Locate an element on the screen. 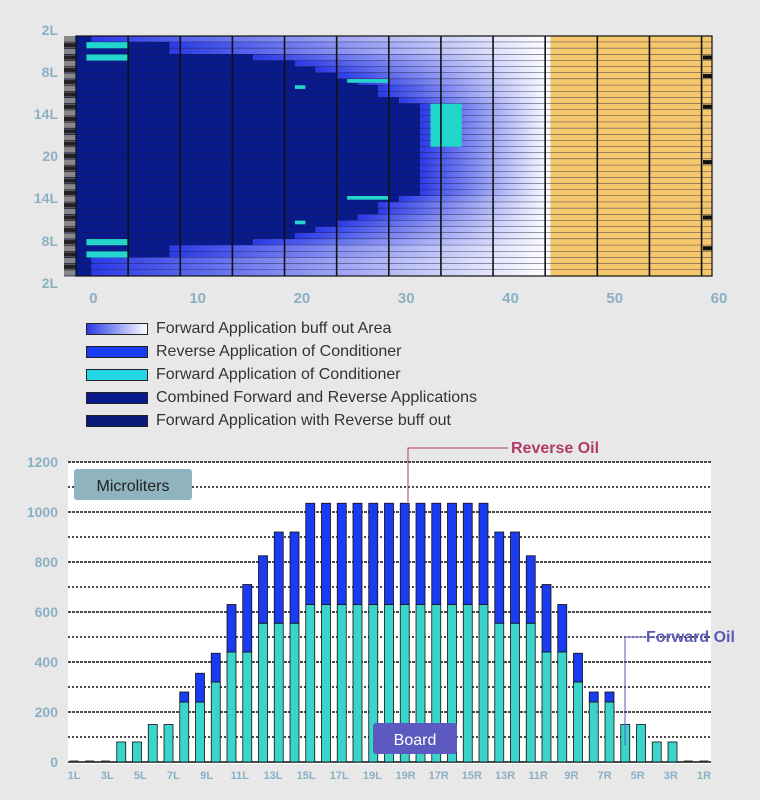  bar-y-tick: 600 is located at coordinates (47, 612).